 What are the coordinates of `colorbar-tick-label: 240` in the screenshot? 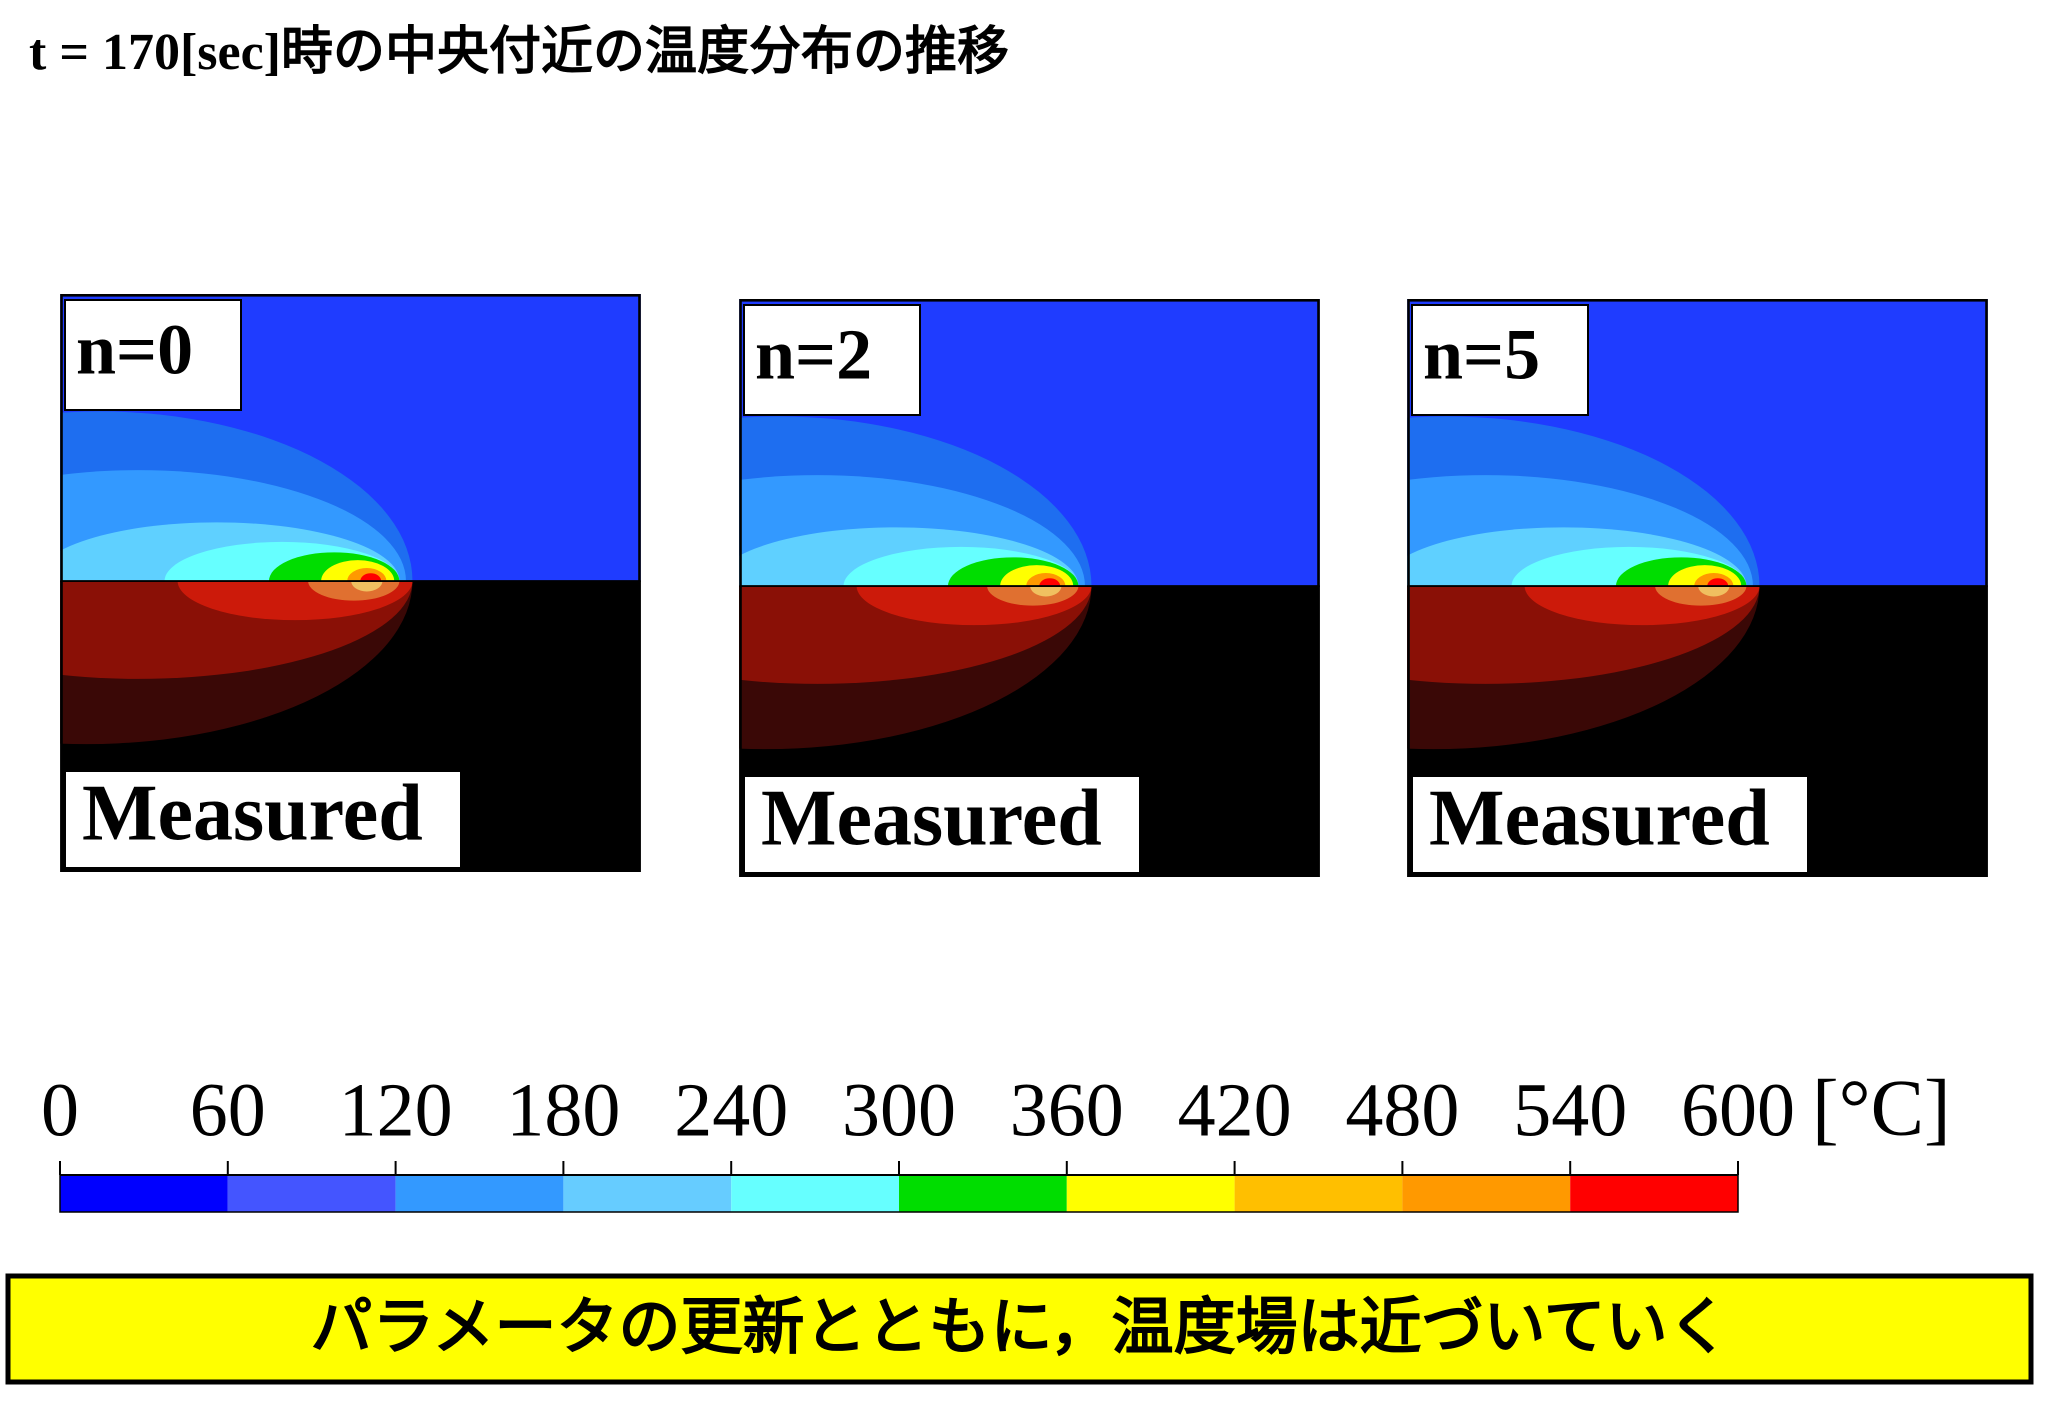 It's located at (731, 1110).